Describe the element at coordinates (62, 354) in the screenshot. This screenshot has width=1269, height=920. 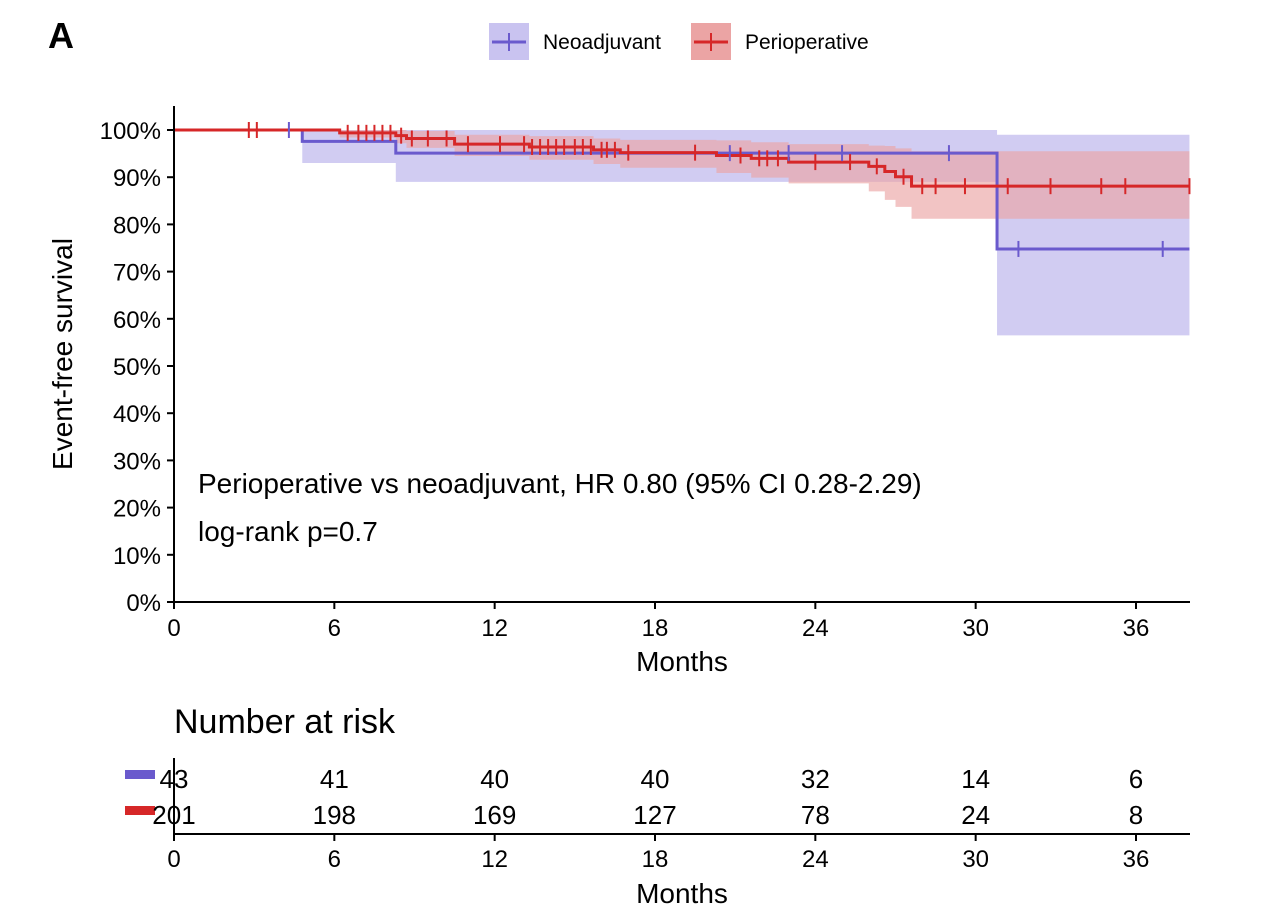
I see `y-axis-label: Event-free survival` at that location.